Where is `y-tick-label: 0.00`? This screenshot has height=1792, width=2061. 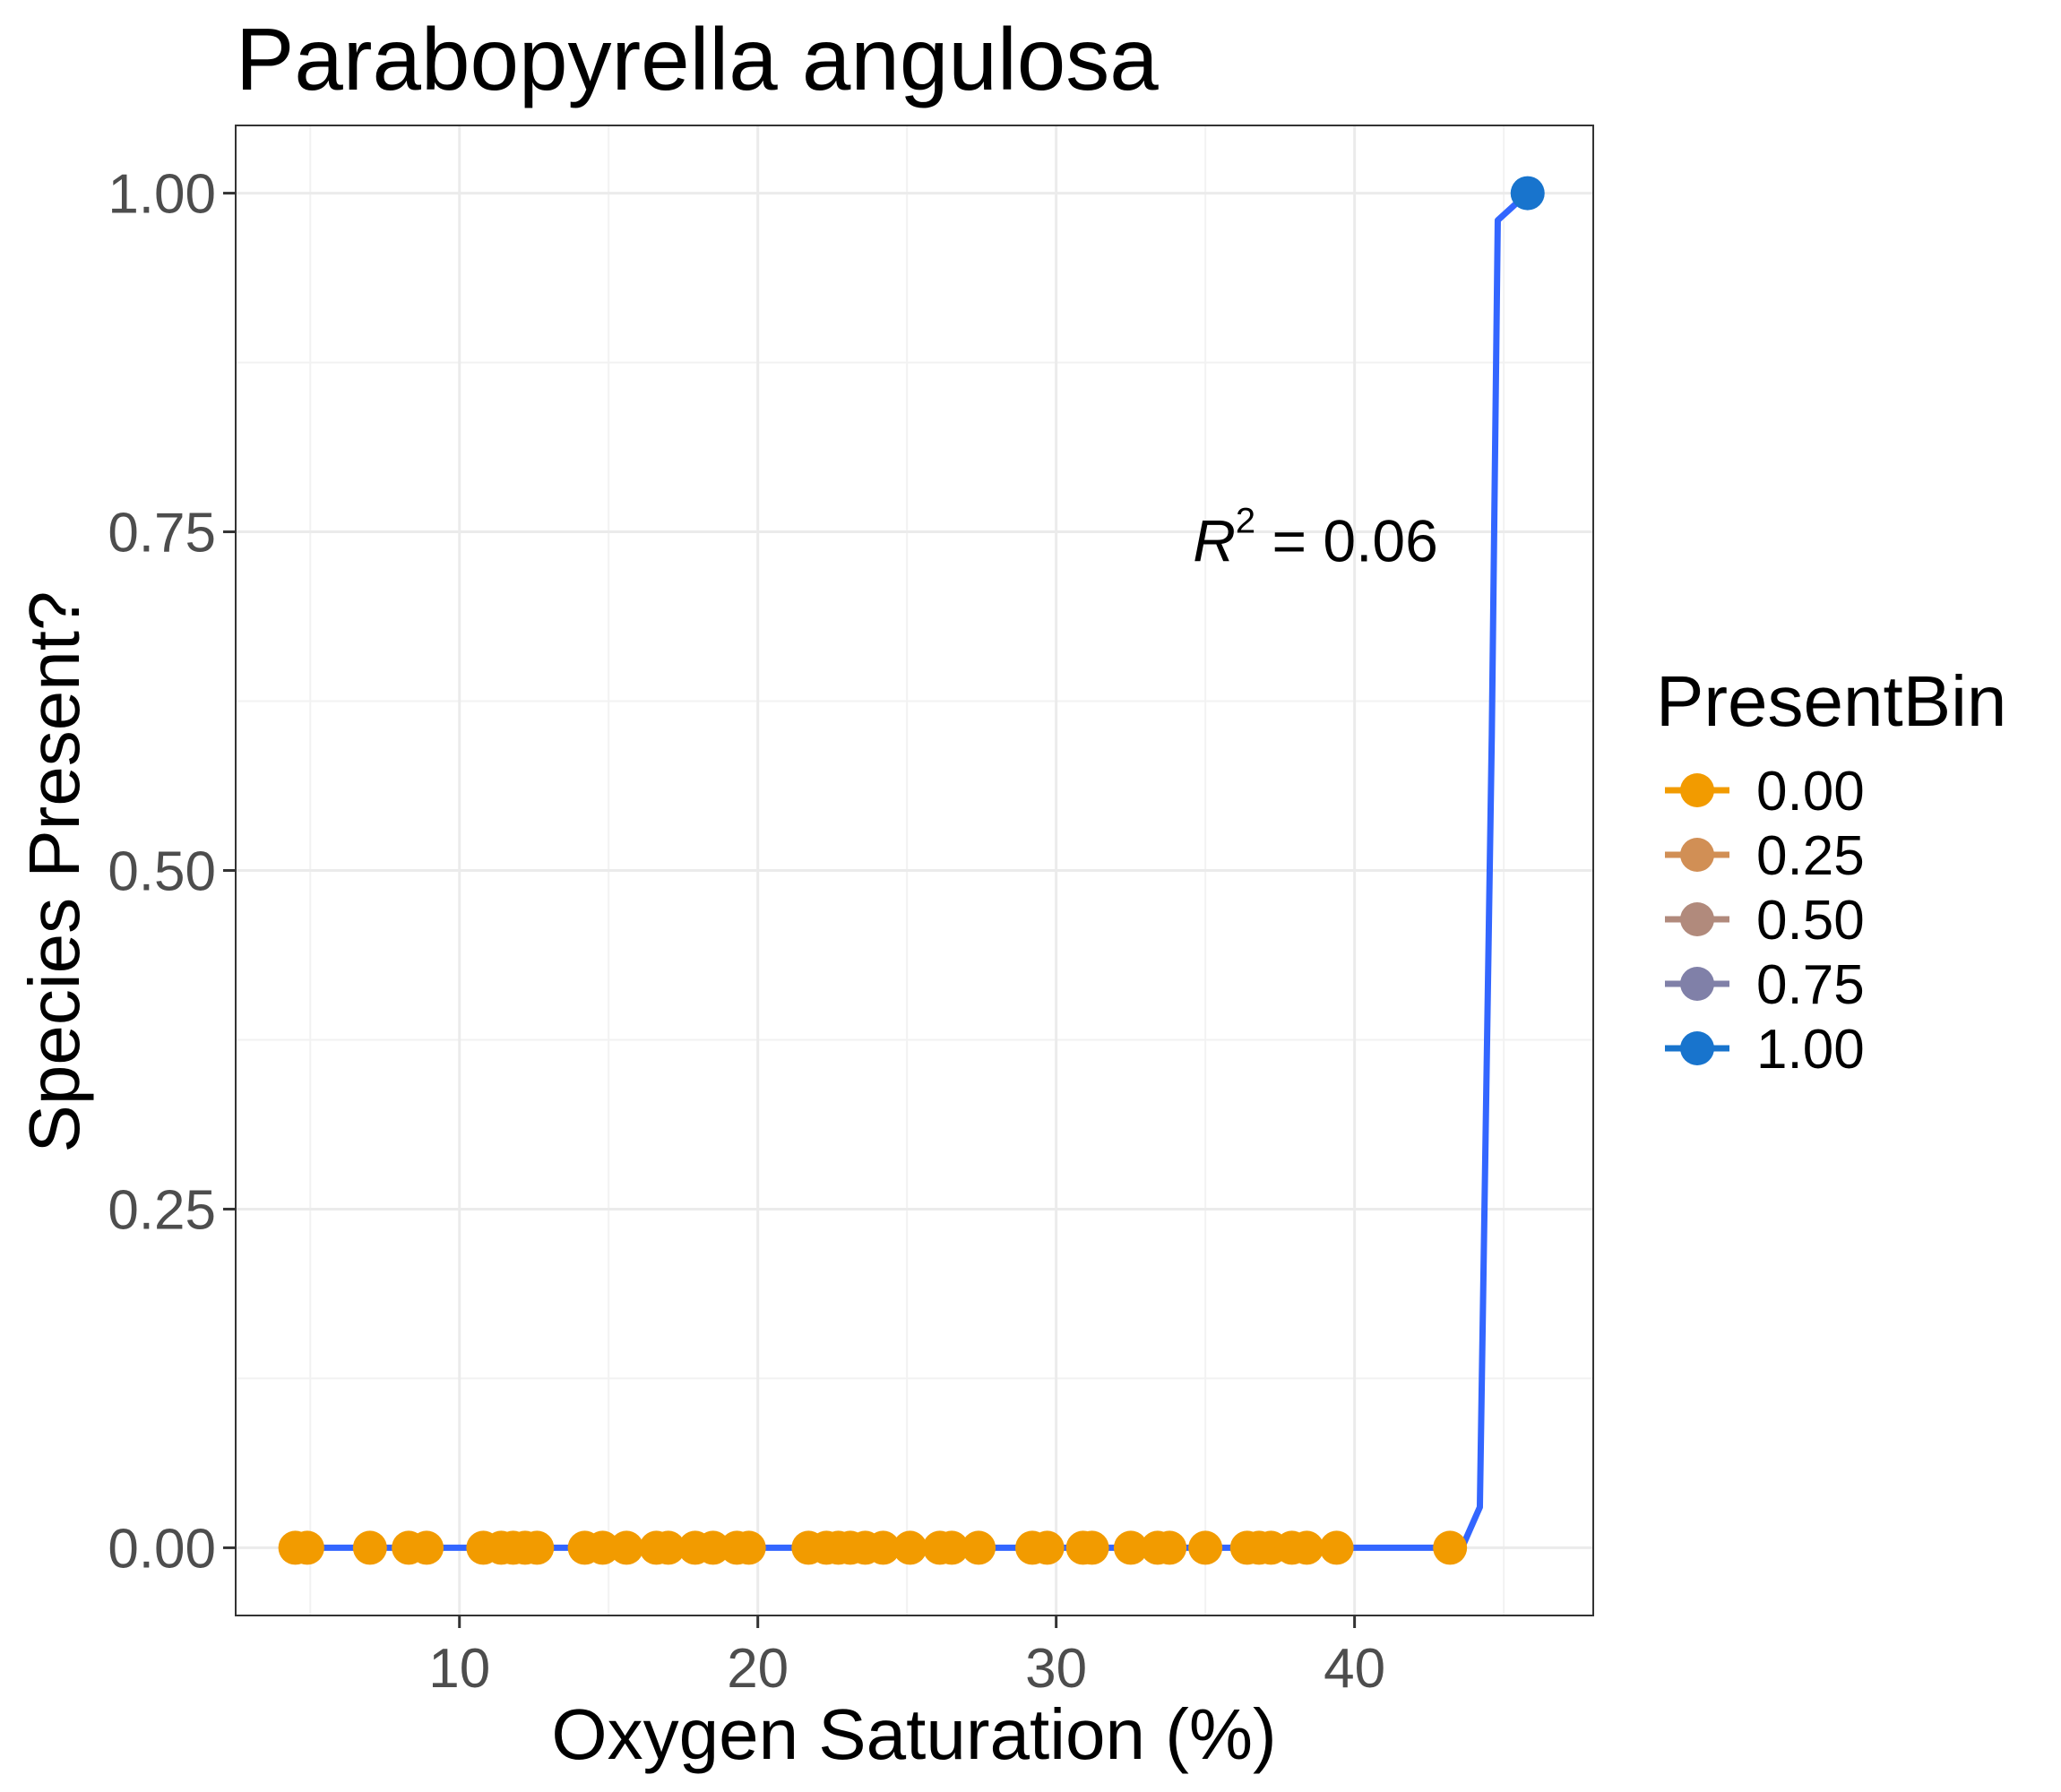 y-tick-label: 0.00 is located at coordinates (162, 1549).